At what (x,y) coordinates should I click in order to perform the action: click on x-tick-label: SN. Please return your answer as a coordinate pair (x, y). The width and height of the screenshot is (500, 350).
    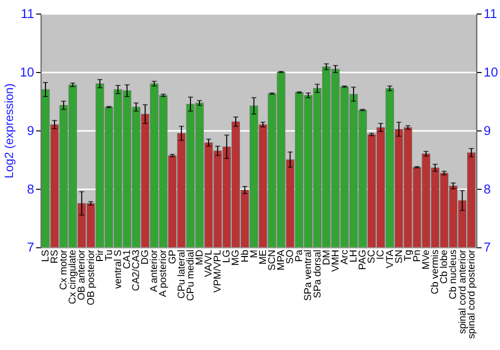
    Looking at the image, I should click on (399, 257).